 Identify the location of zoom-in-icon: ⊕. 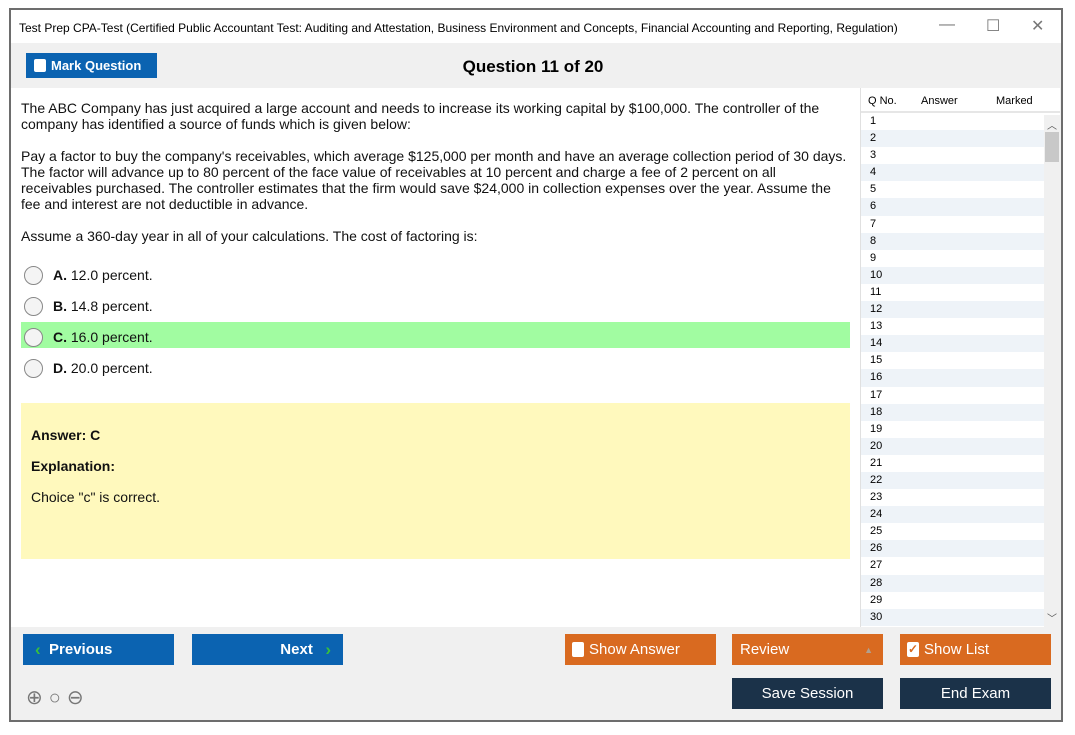
(37, 698).